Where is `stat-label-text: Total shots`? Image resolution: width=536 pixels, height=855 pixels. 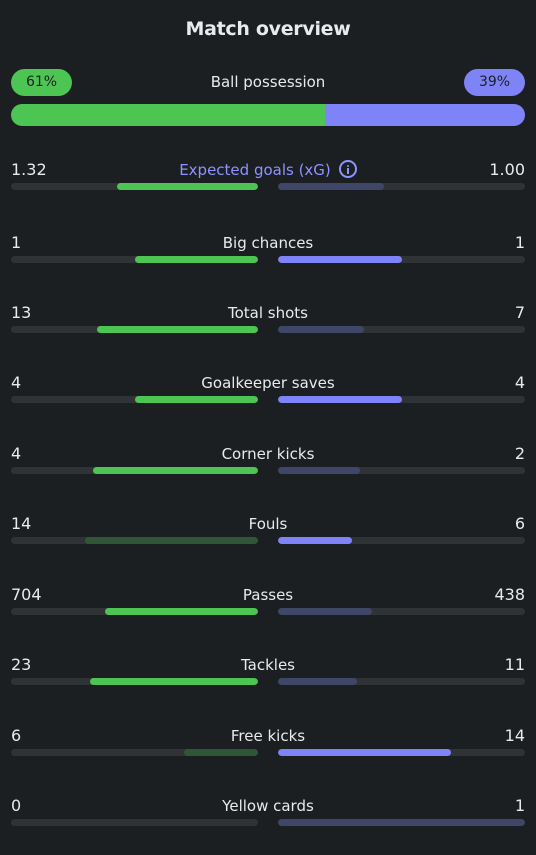 stat-label-text: Total shots is located at coordinates (268, 313).